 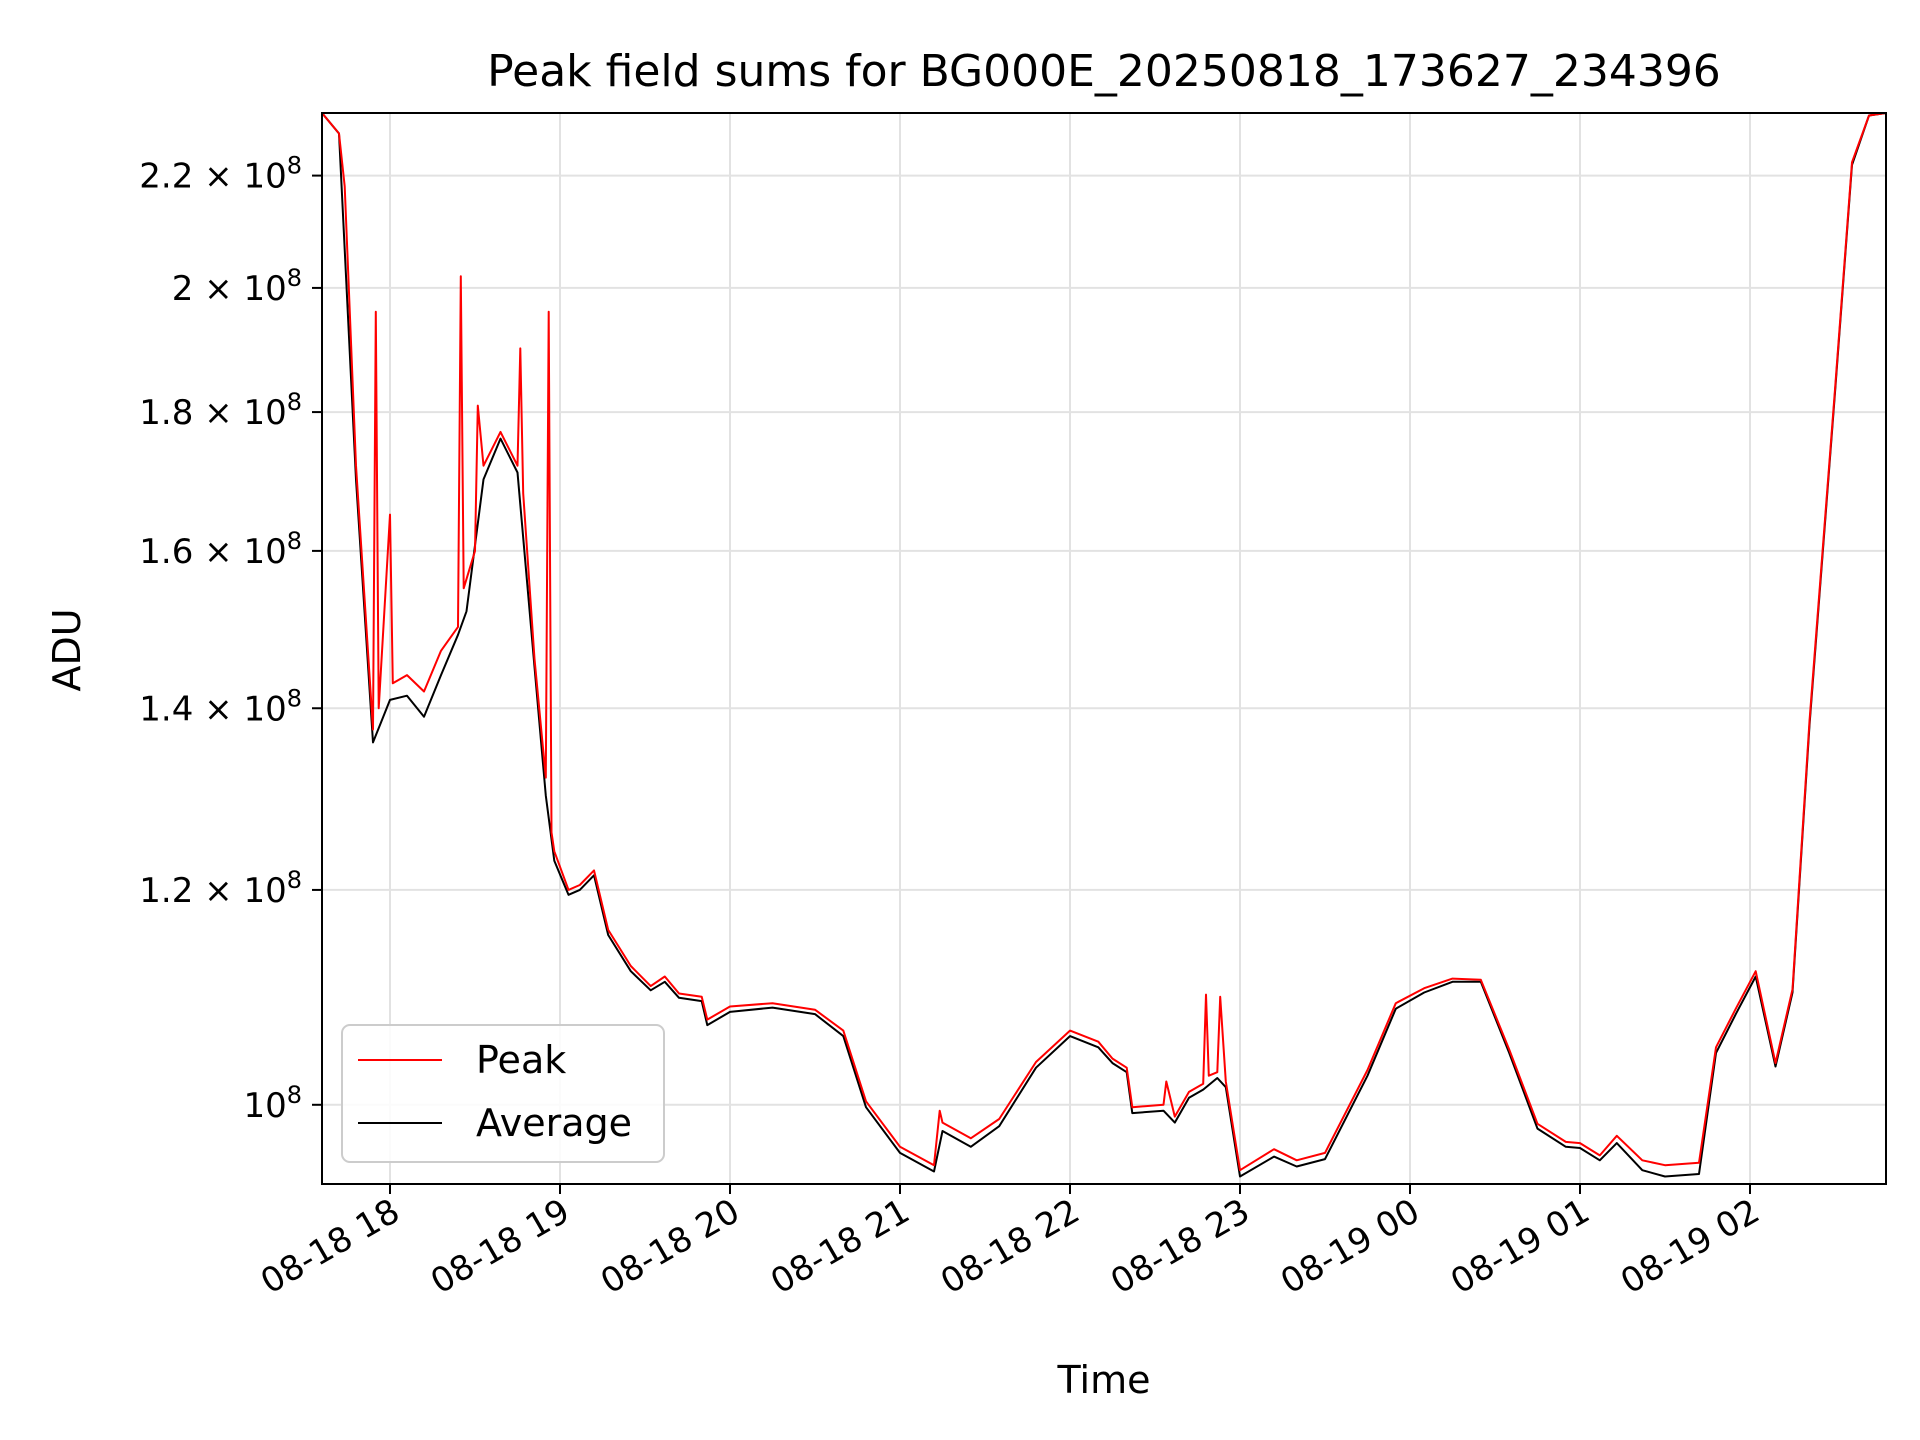 What do you see at coordinates (220, 410) in the screenshot?
I see `y-tick-label: 1.8 × 108` at bounding box center [220, 410].